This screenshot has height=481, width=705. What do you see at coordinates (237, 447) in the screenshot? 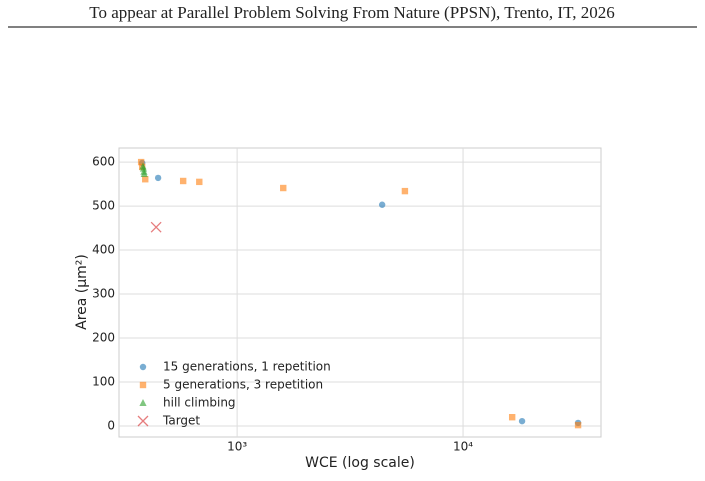
I see `x-tick-label: 10³` at bounding box center [237, 447].